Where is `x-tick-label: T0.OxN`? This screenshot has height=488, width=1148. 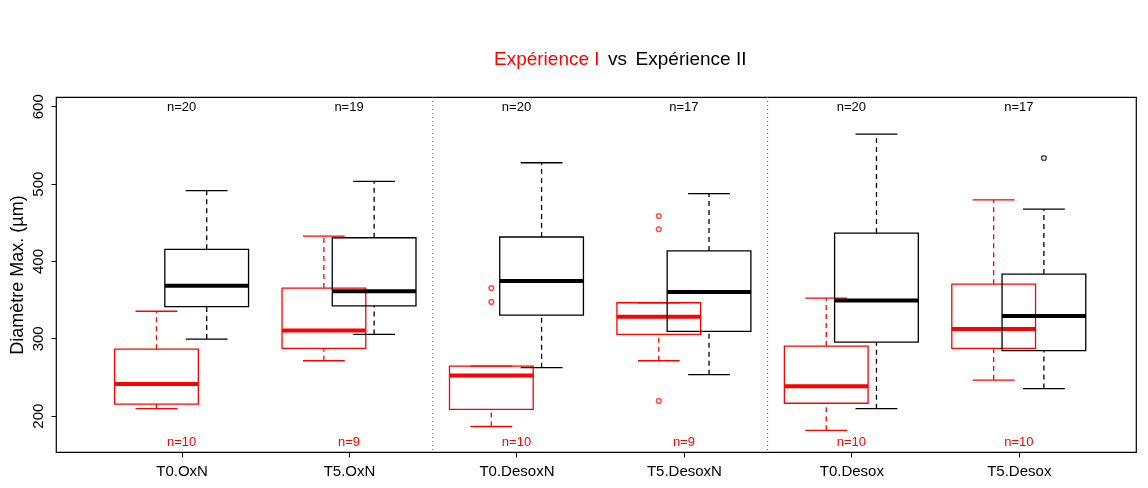 x-tick-label: T0.OxN is located at coordinates (182, 470).